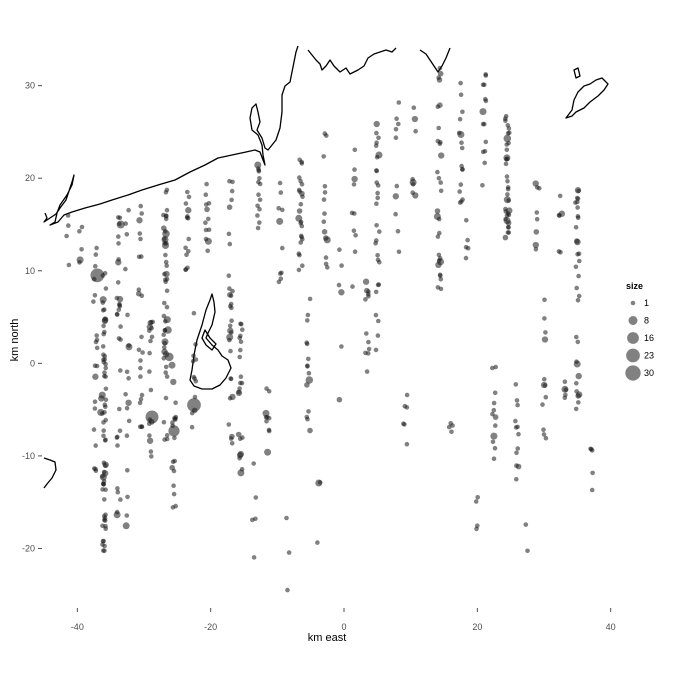 The width and height of the screenshot is (684, 684). I want to click on northeast-island, so click(587, 93).